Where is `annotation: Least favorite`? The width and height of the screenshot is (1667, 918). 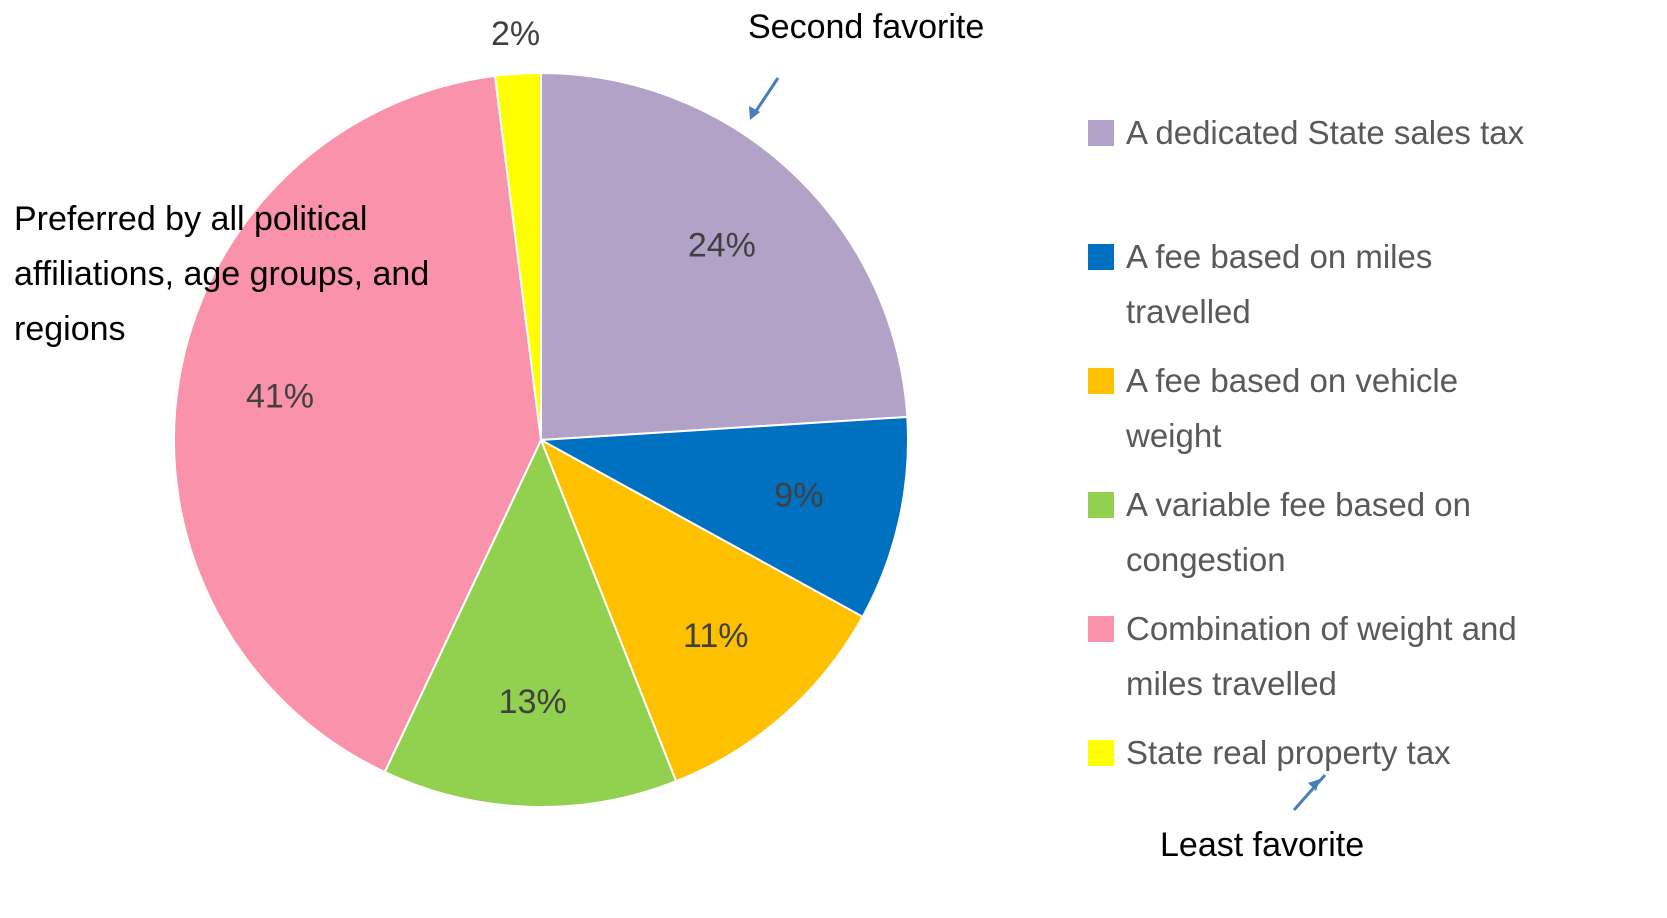
annotation: Least favorite is located at coordinates (1262, 845).